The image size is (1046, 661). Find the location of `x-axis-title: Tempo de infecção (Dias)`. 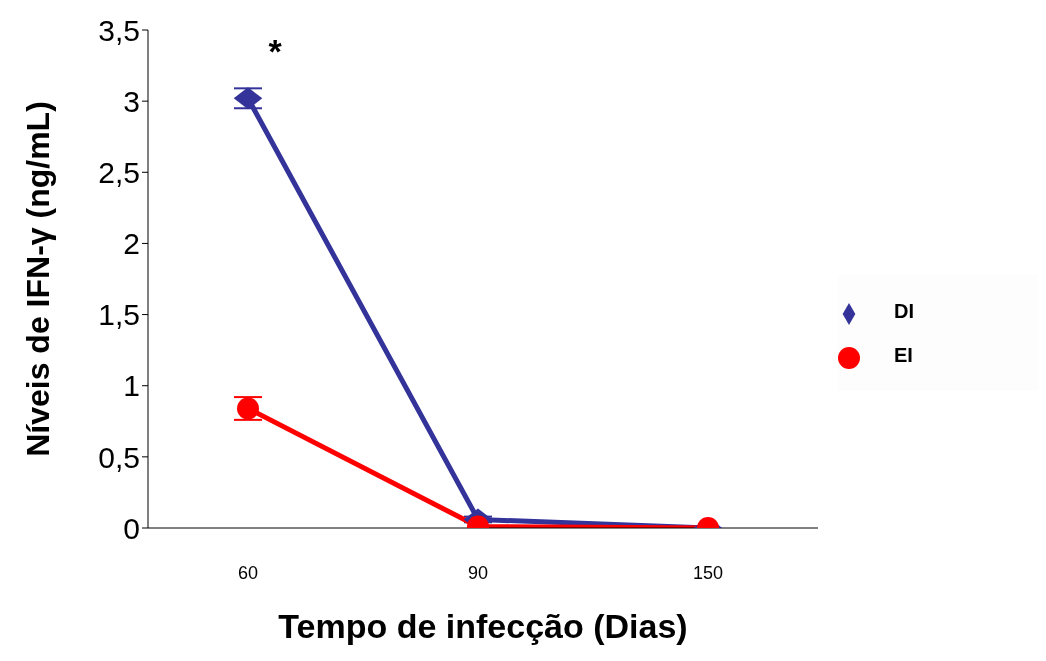

x-axis-title: Tempo de infecção (Dias) is located at coordinates (483, 626).